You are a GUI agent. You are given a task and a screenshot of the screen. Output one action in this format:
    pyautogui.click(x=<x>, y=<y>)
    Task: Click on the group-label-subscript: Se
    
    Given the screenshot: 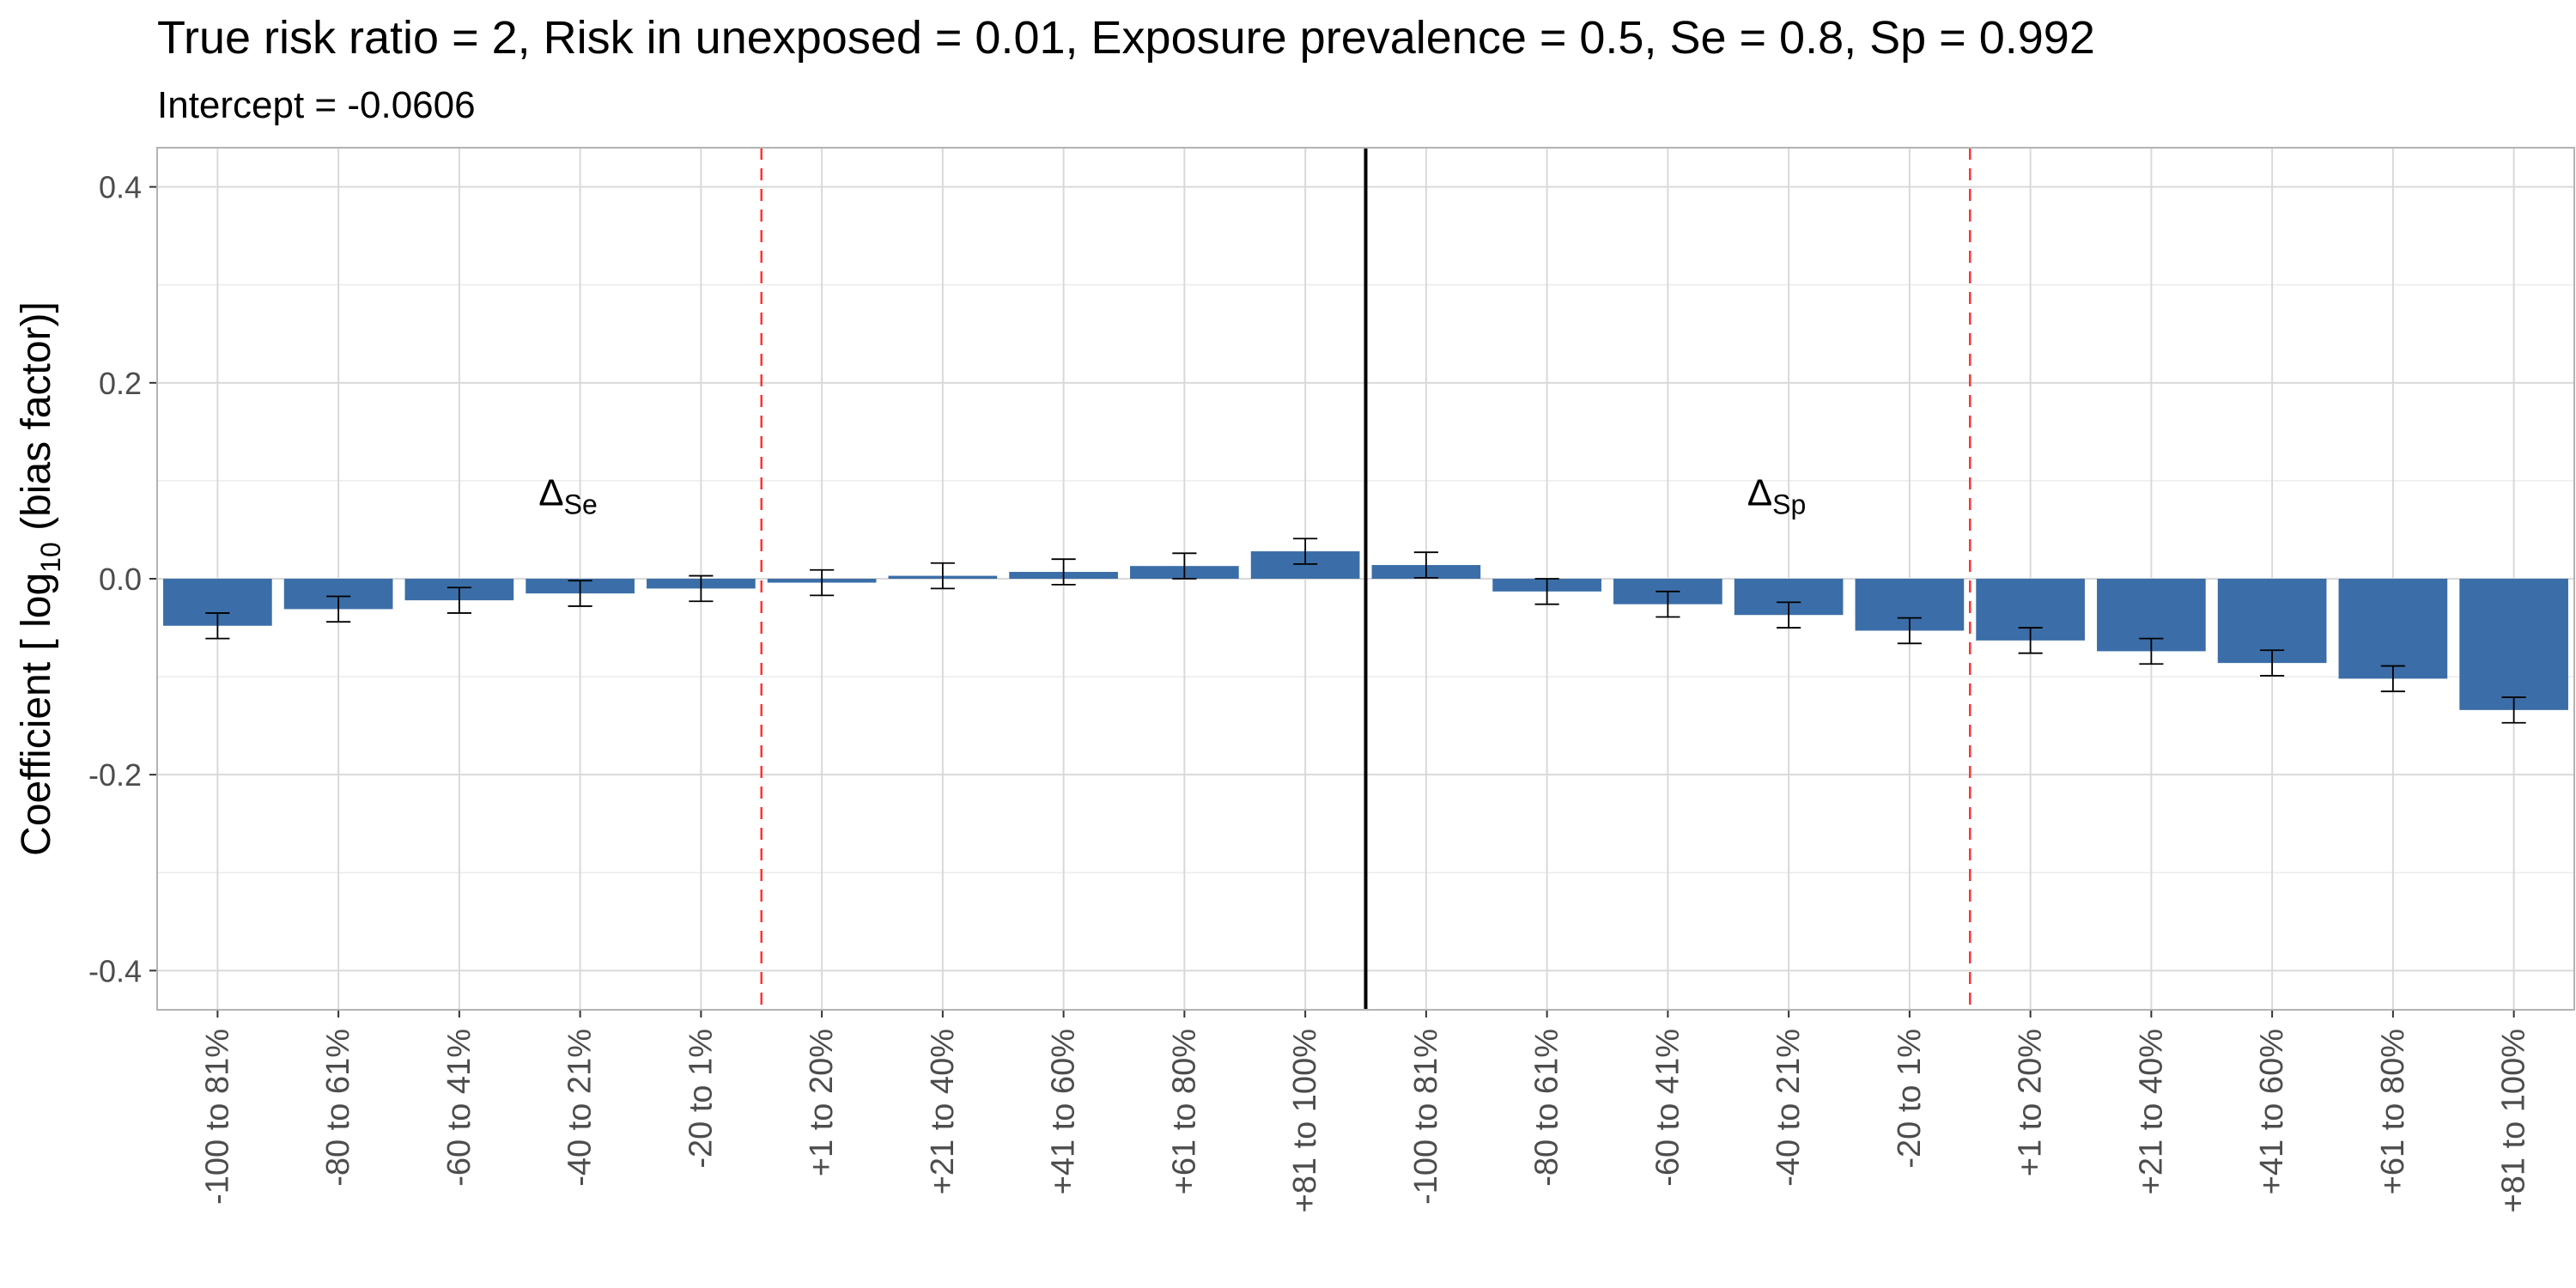 What is the action you would take?
    pyautogui.click(x=581, y=504)
    